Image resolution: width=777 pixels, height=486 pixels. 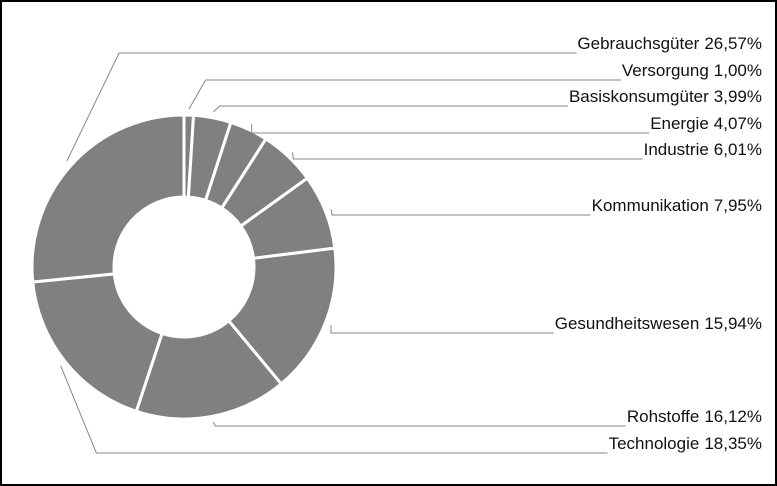 What do you see at coordinates (738, 205) in the screenshot?
I see `value-label: 7,95%` at bounding box center [738, 205].